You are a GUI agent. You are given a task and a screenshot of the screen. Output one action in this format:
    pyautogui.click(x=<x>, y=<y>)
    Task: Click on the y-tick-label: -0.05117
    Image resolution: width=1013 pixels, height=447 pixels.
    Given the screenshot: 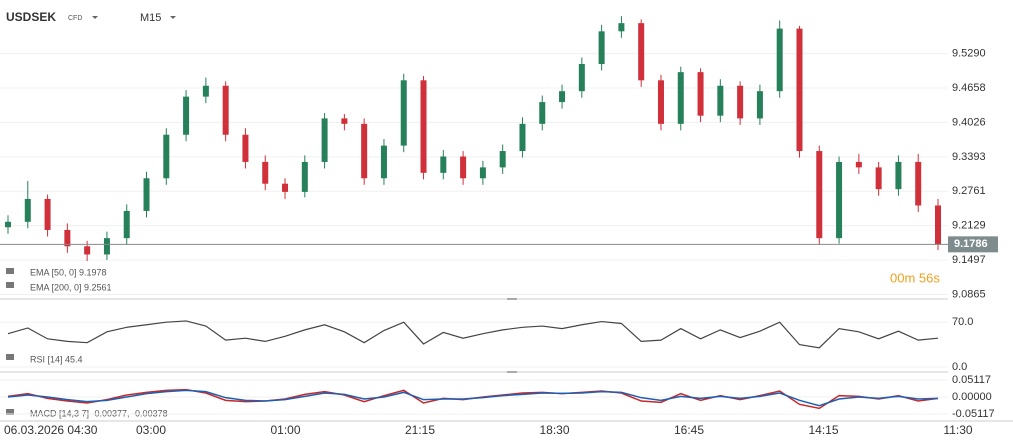 What is the action you would take?
    pyautogui.click(x=973, y=414)
    